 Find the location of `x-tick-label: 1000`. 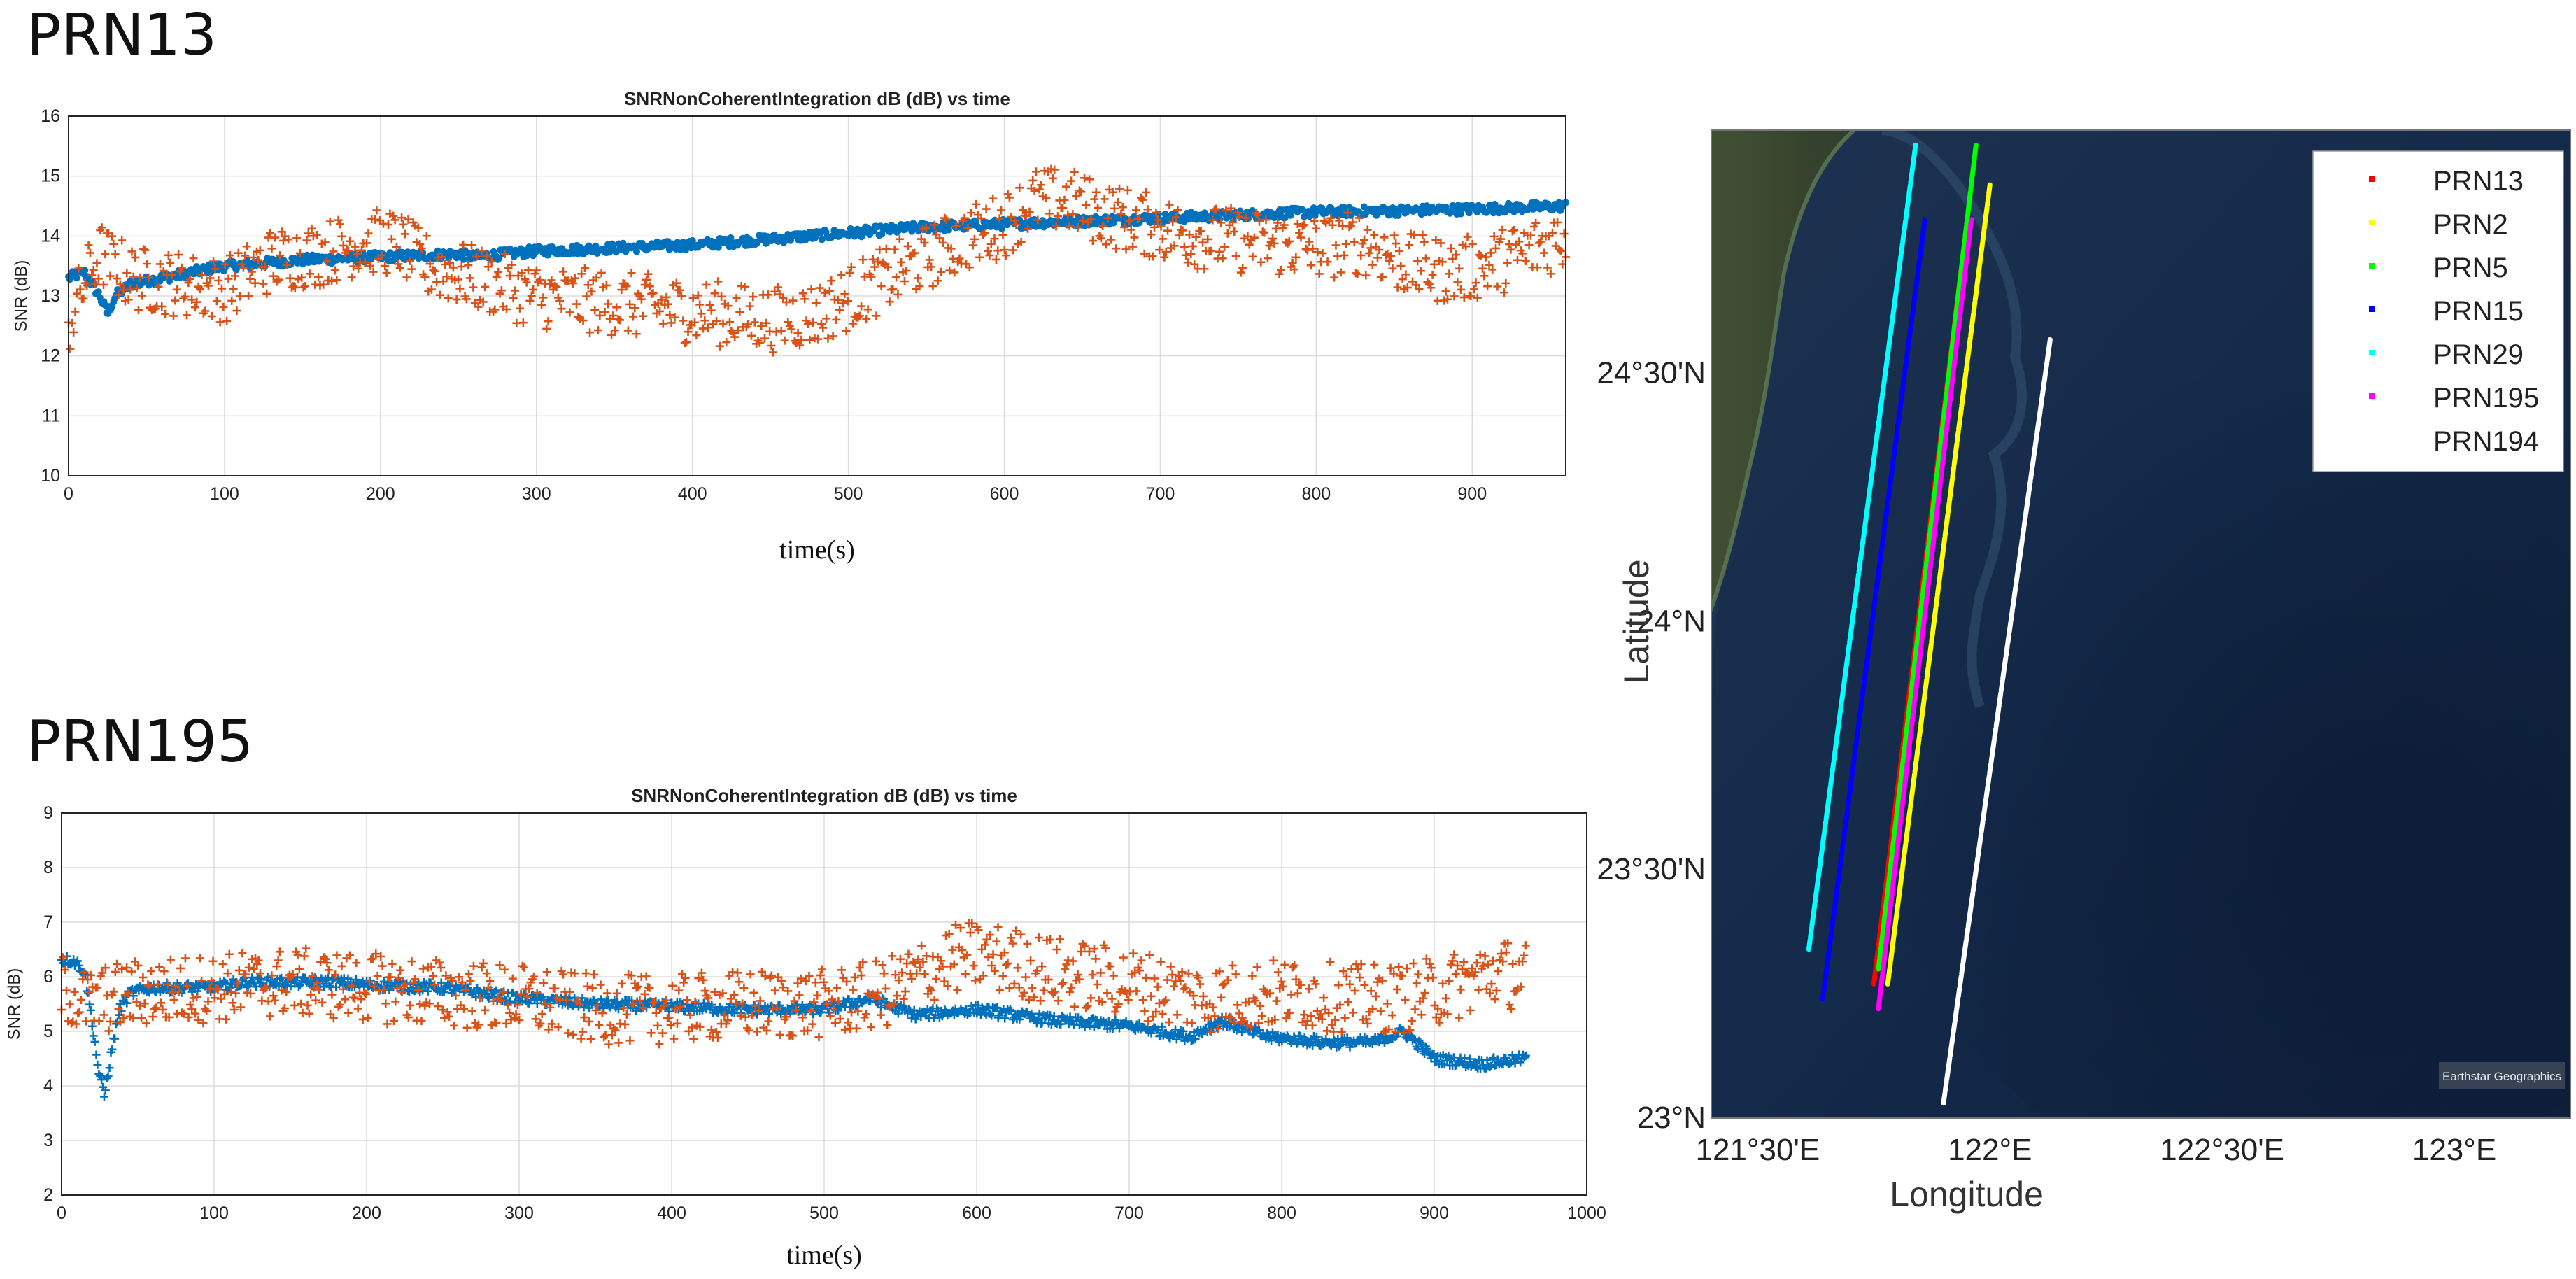

x-tick-label: 1000 is located at coordinates (1586, 1213).